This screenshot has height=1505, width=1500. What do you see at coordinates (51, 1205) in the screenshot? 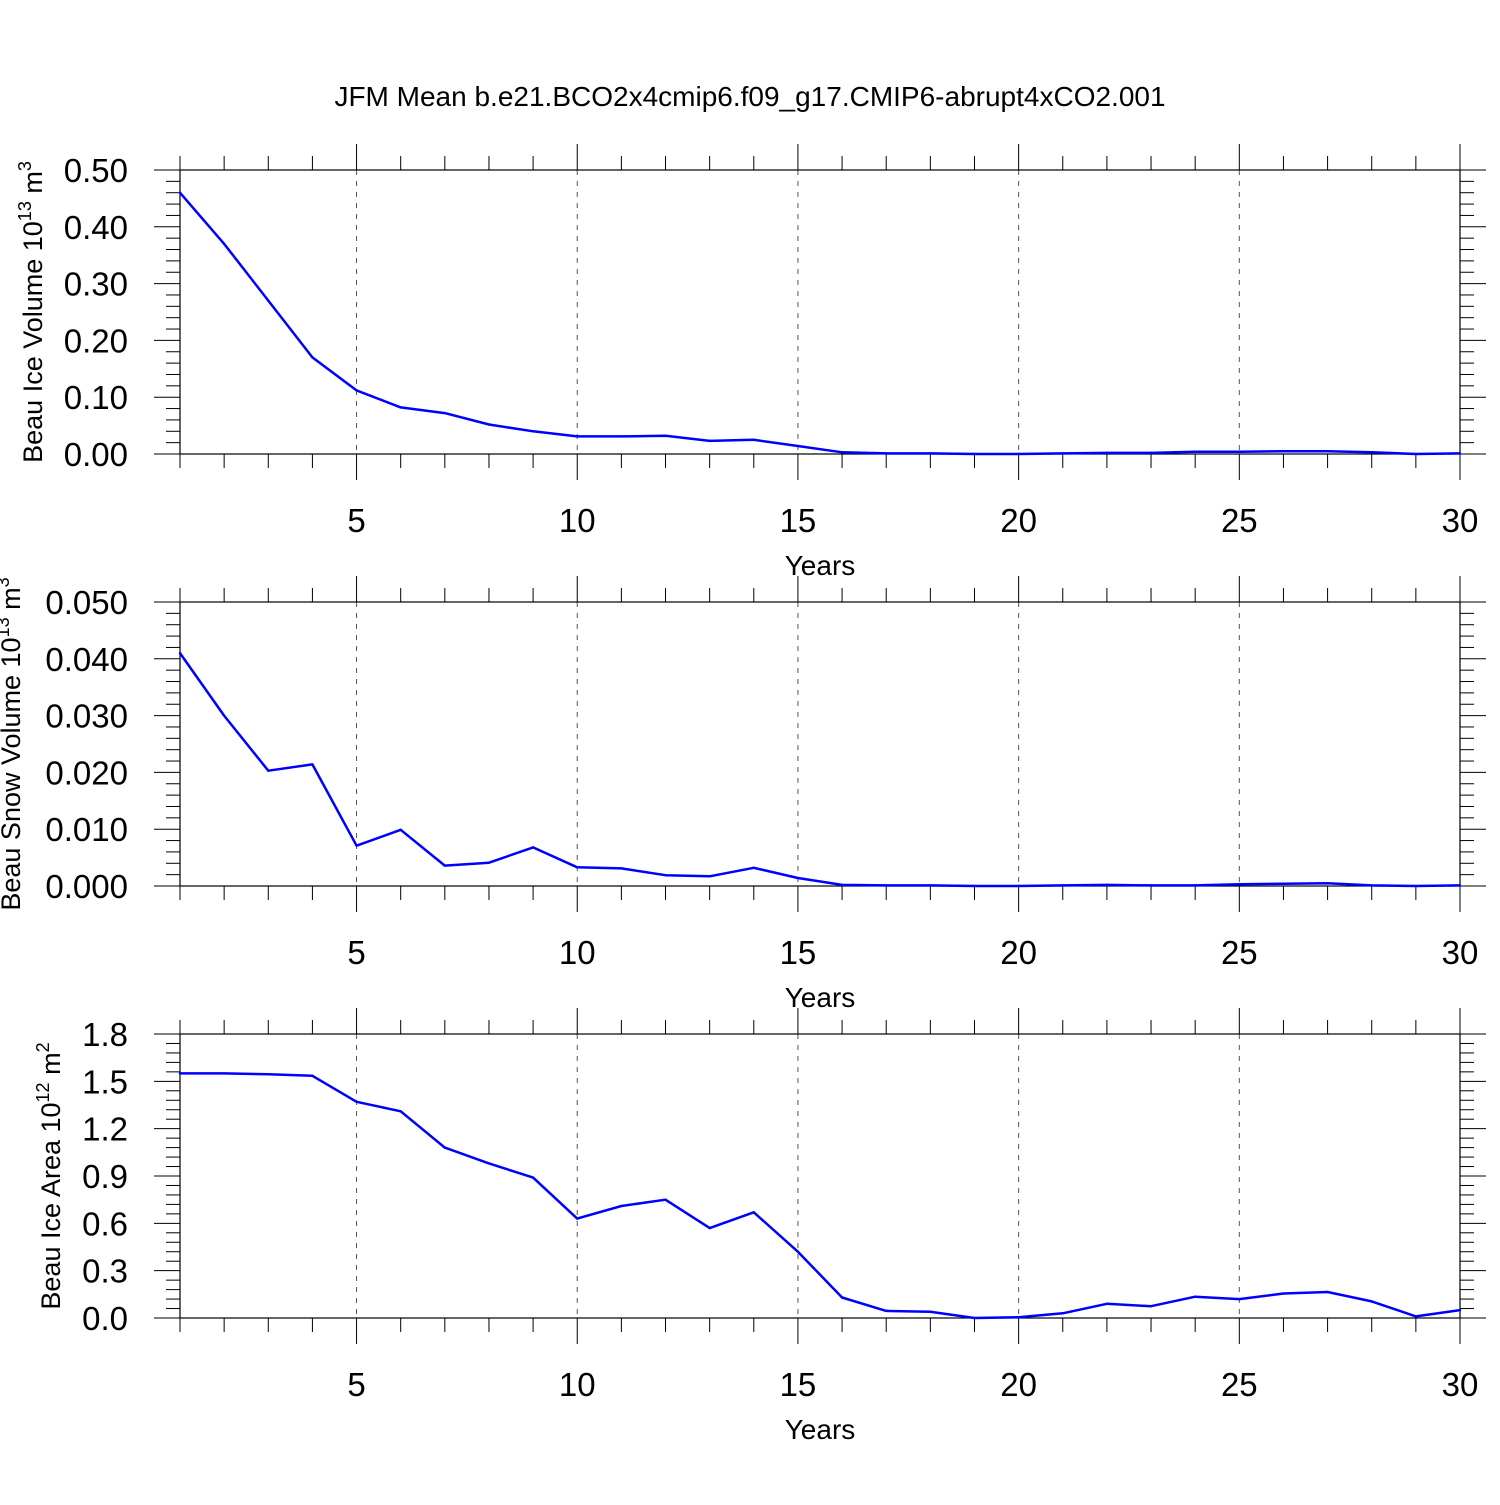
I see `y-axis-label-text: Beau Ice Area 10` at bounding box center [51, 1205].